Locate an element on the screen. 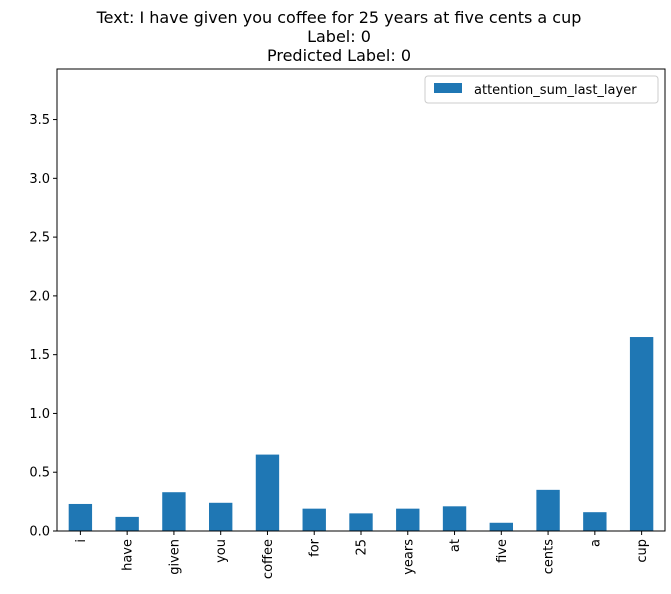 The height and width of the screenshot is (594, 671). bar-at is located at coordinates (454, 518).